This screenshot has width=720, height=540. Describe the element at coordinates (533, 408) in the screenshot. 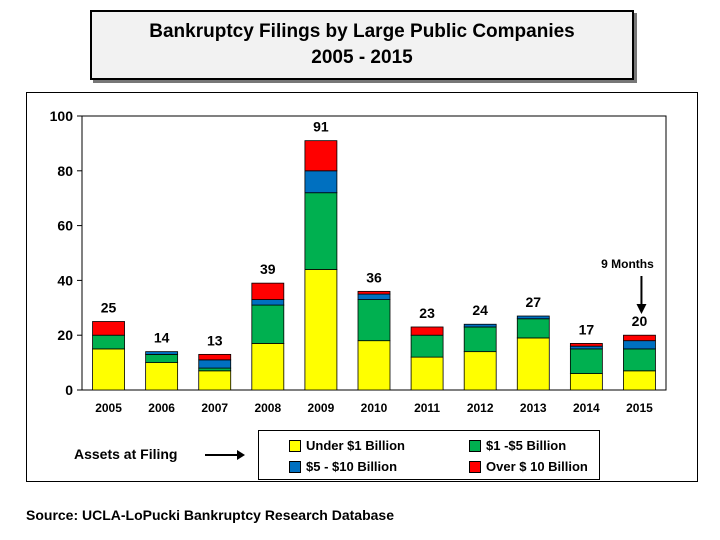

I see `x-tick-label: 2013` at that location.